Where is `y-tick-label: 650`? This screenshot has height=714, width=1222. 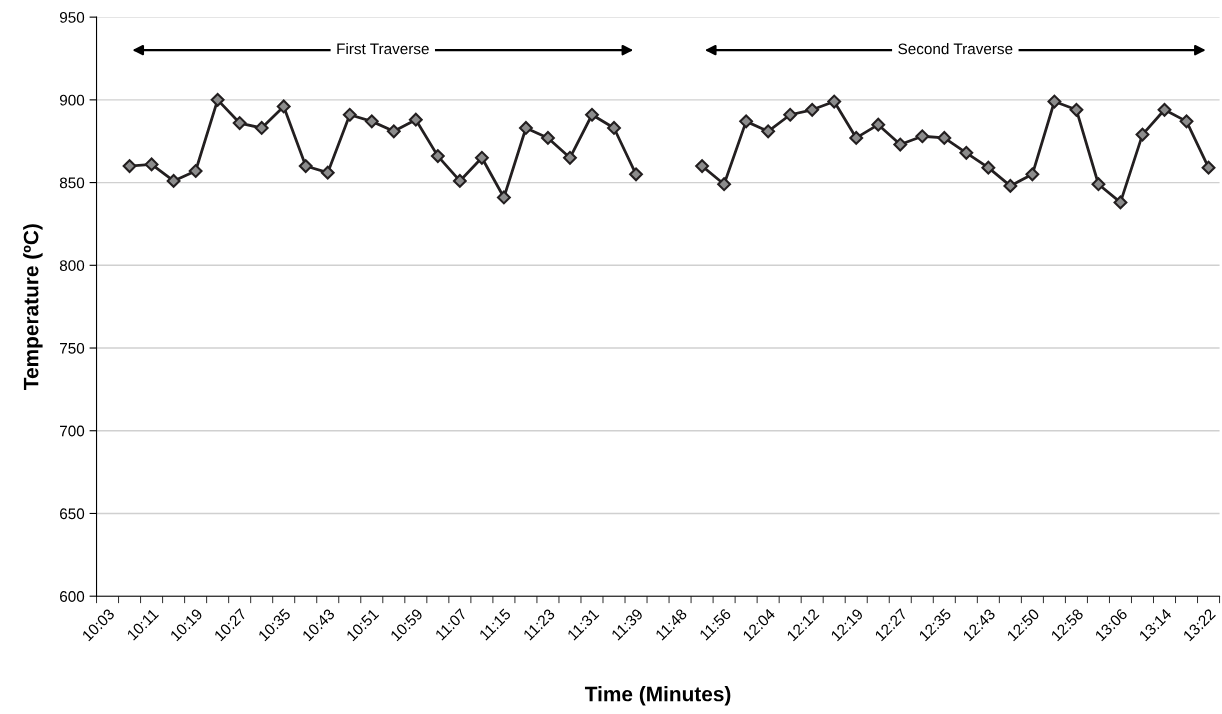
y-tick-label: 650 is located at coordinates (72, 514).